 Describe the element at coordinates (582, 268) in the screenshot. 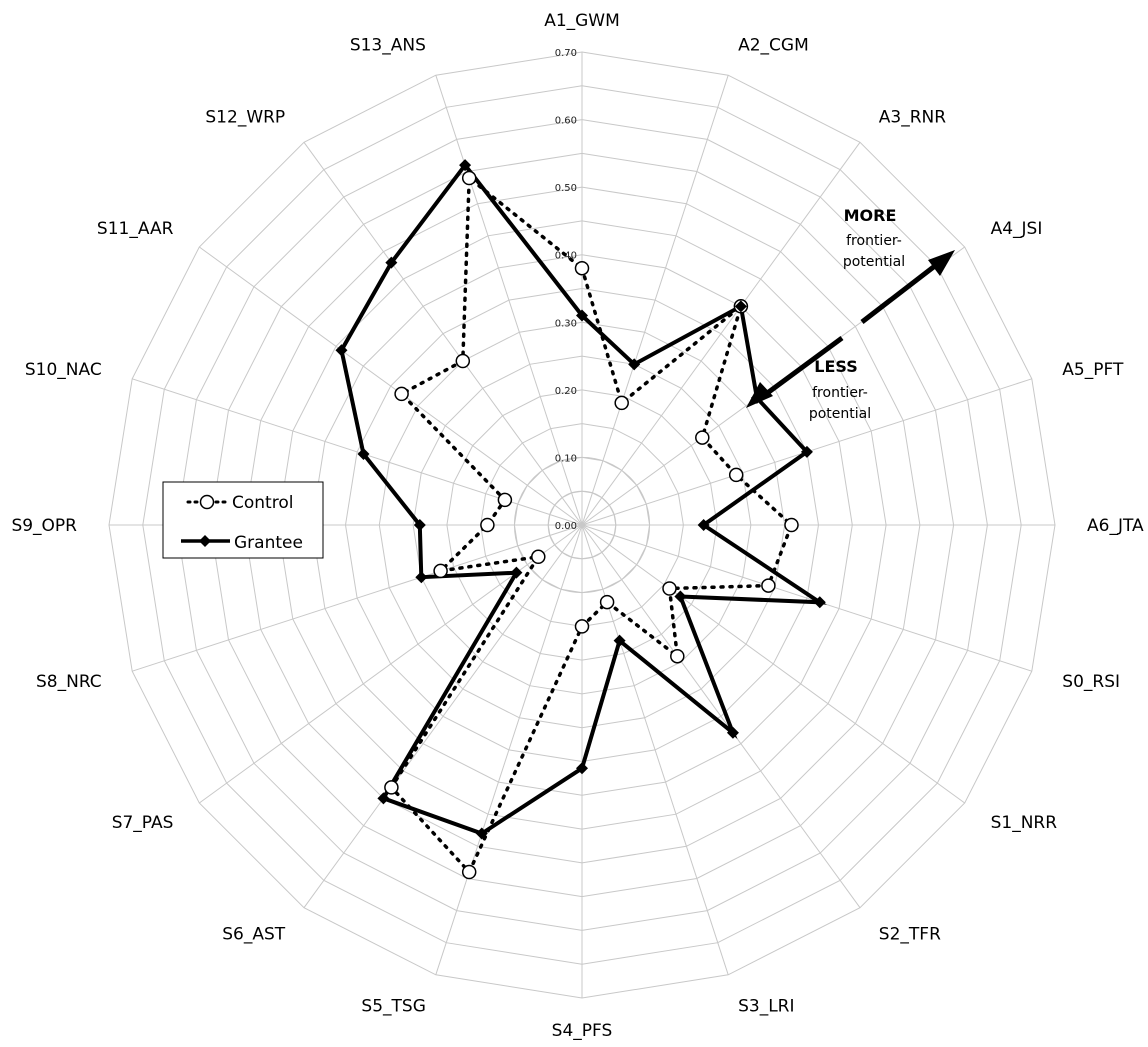

I see `point-control-a1-gwm` at that location.